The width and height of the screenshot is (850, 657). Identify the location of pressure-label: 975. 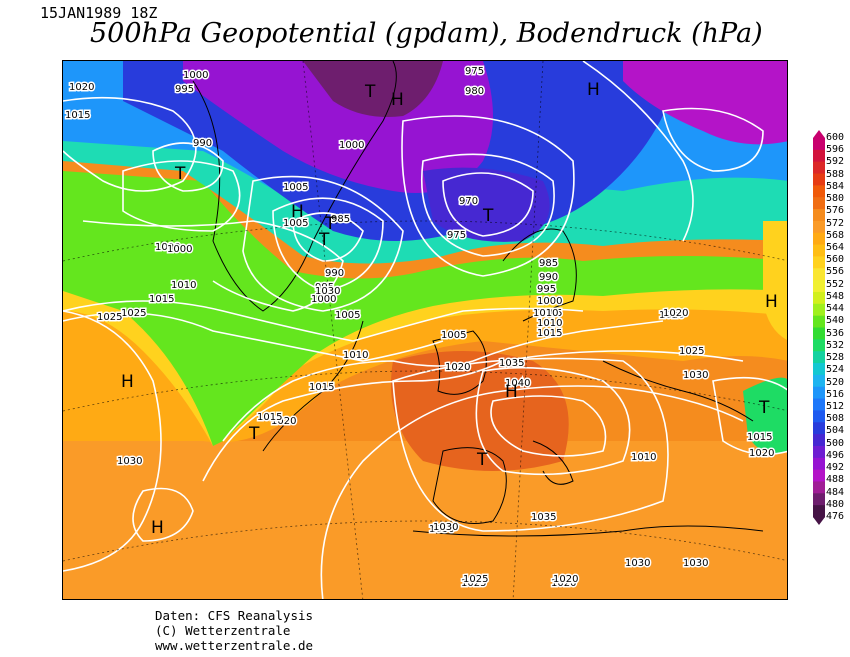
(474, 71).